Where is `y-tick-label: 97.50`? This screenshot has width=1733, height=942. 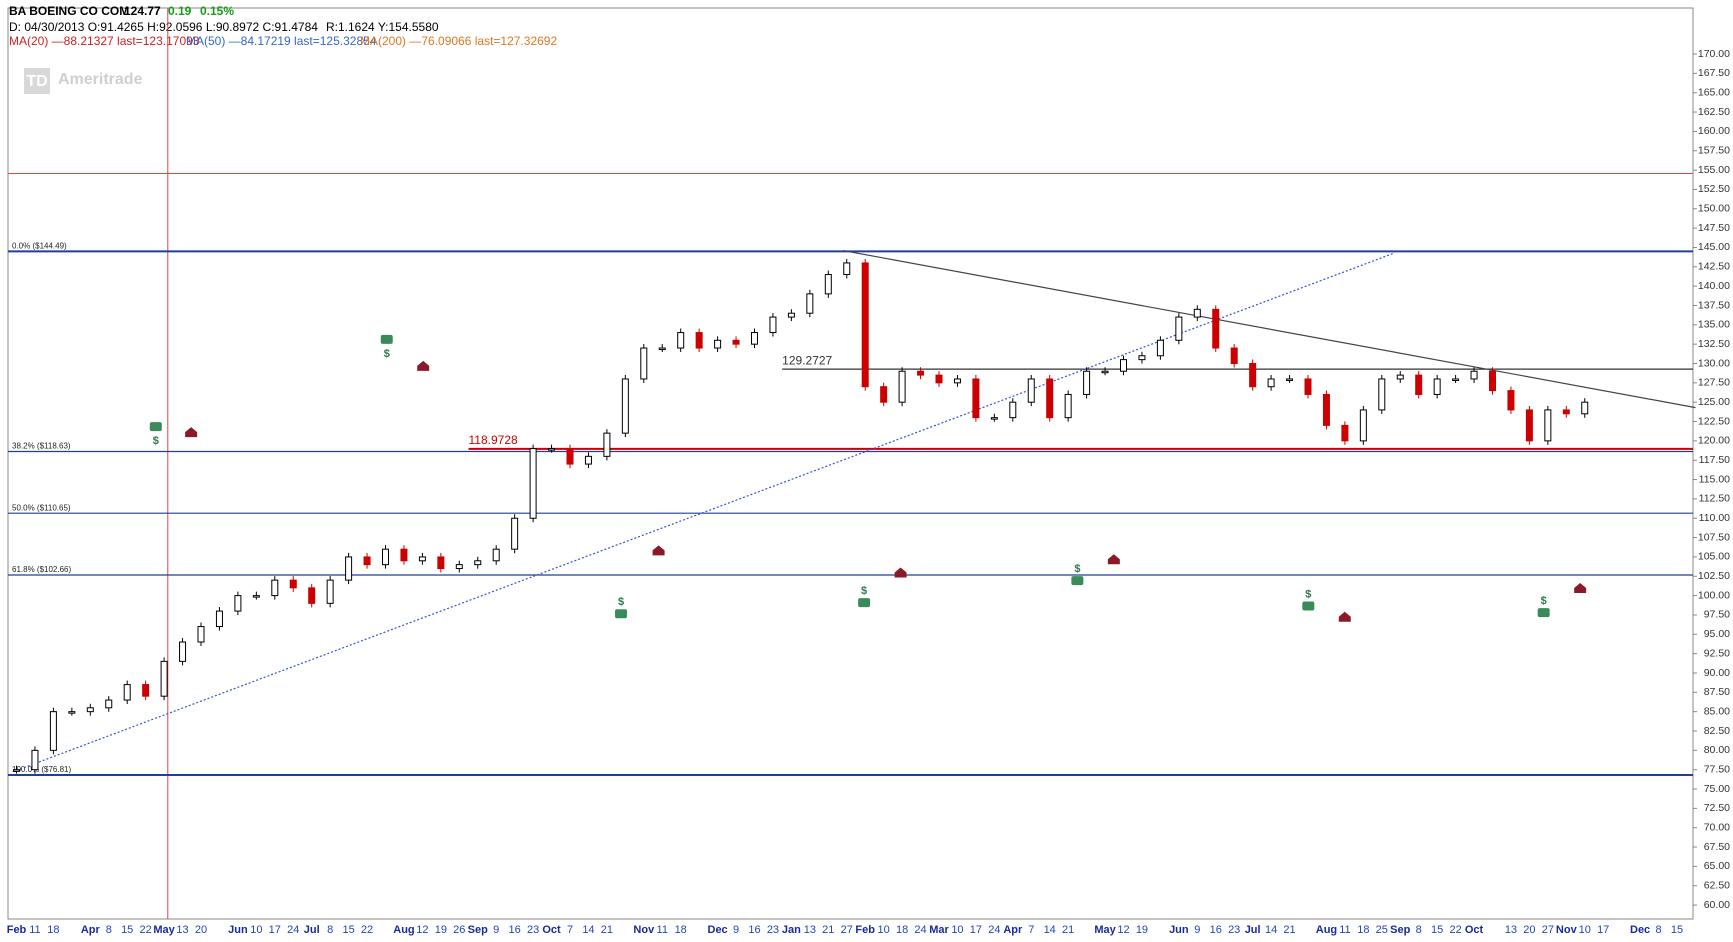 y-tick-label: 97.50 is located at coordinates (1717, 615).